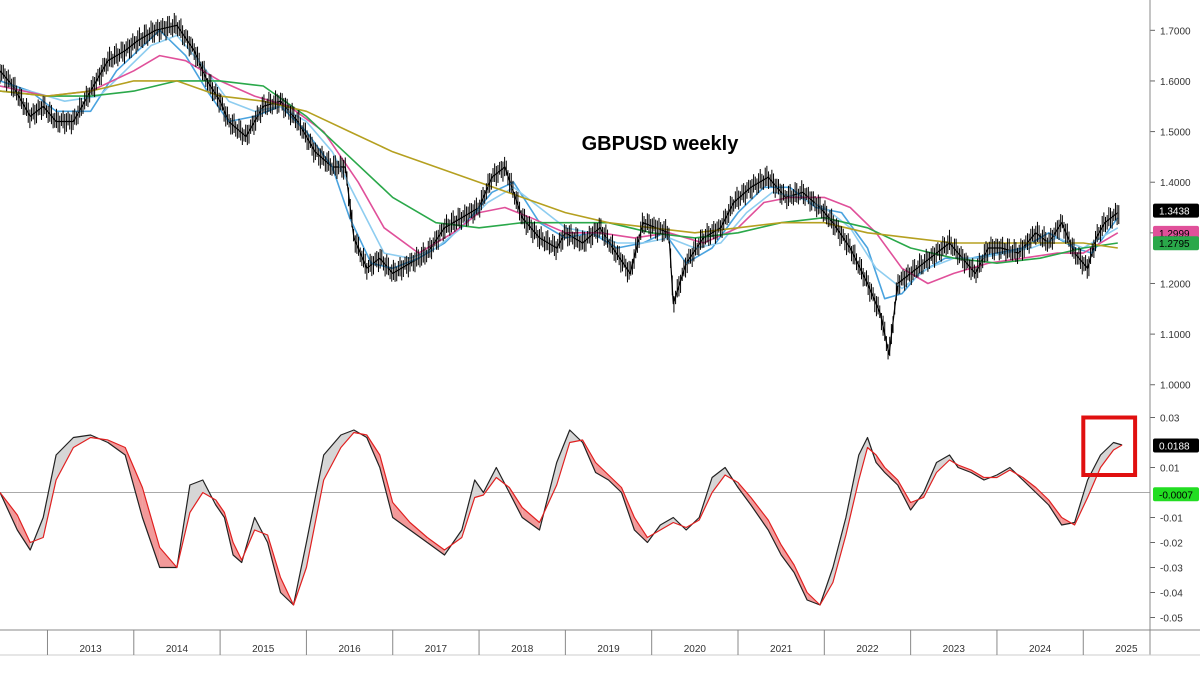 The width and height of the screenshot is (1200, 675). I want to click on last-value-tag-label: 1.3438, so click(1174, 212).